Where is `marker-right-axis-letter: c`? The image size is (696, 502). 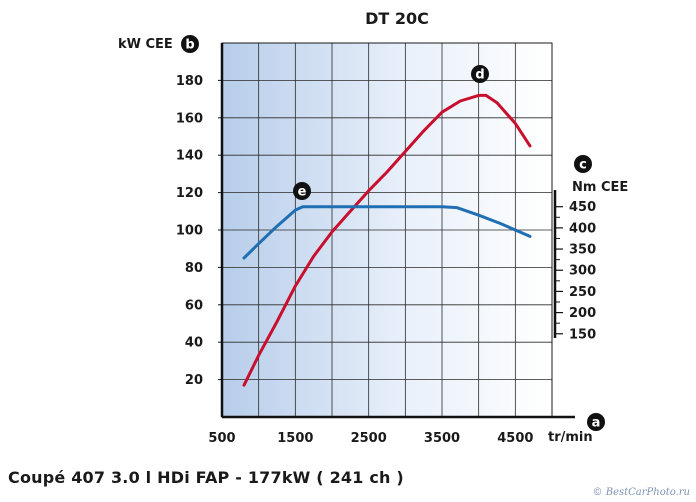 marker-right-axis-letter: c is located at coordinates (583, 165).